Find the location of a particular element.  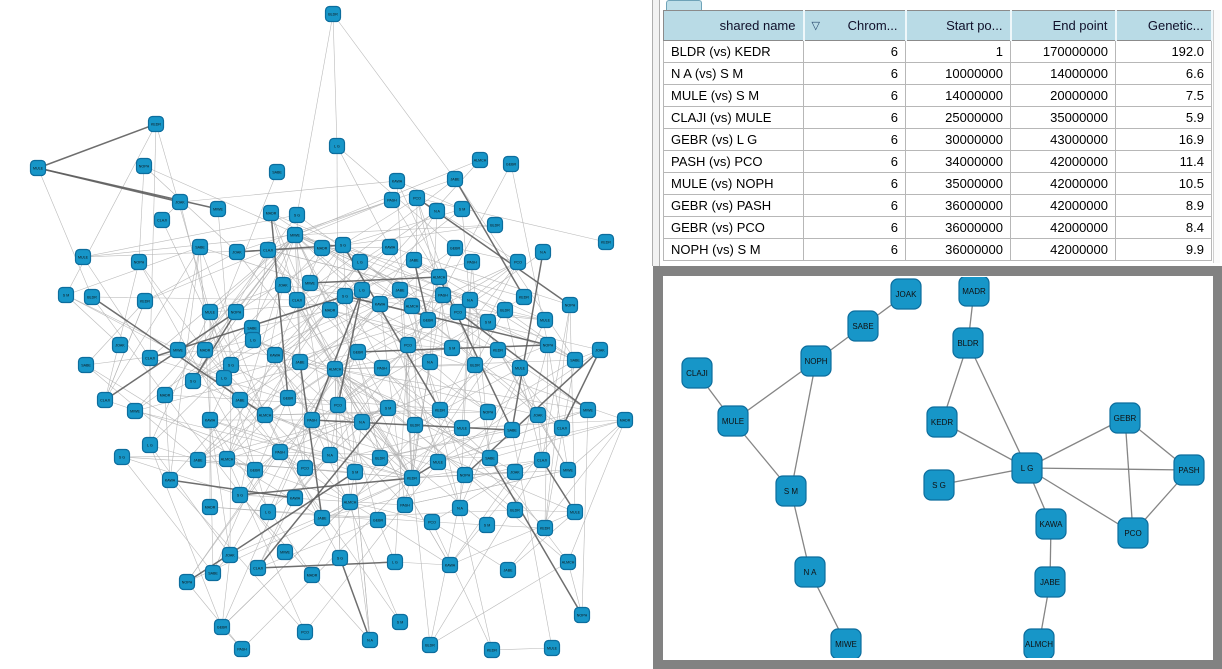

table-cell: 11.4 is located at coordinates (1163, 161).